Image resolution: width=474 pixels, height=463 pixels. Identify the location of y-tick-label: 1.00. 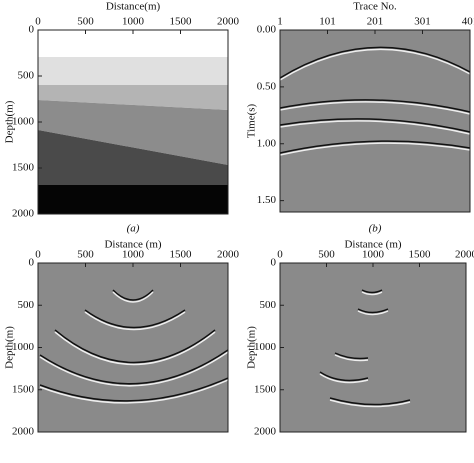
(267, 143).